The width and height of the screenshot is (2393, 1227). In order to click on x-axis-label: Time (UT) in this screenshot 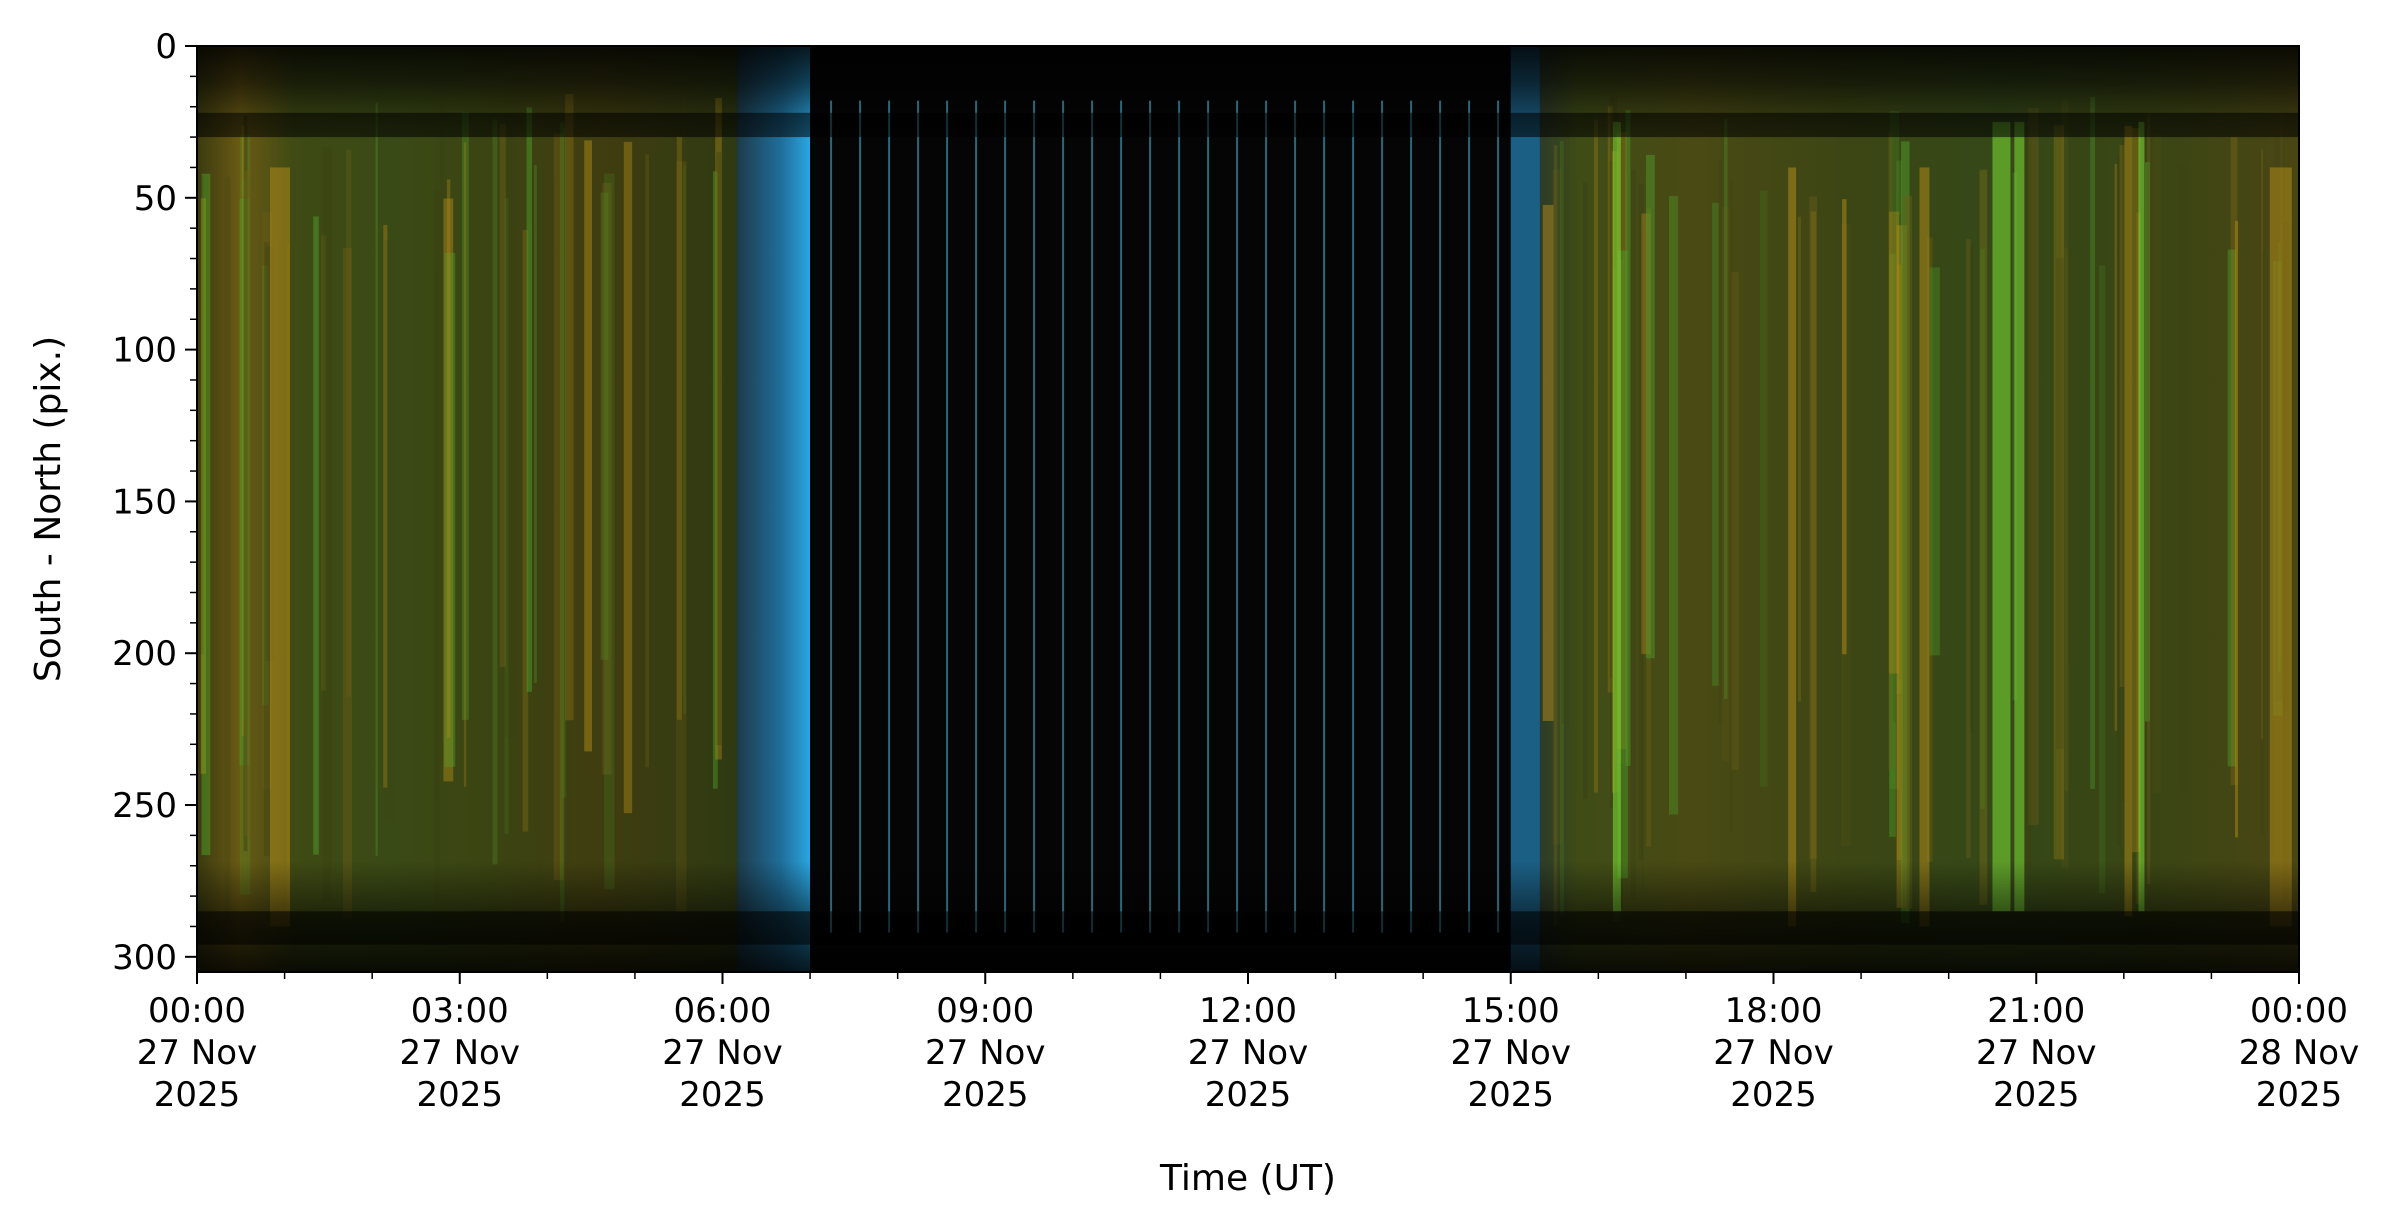, I will do `click(1247, 1178)`.